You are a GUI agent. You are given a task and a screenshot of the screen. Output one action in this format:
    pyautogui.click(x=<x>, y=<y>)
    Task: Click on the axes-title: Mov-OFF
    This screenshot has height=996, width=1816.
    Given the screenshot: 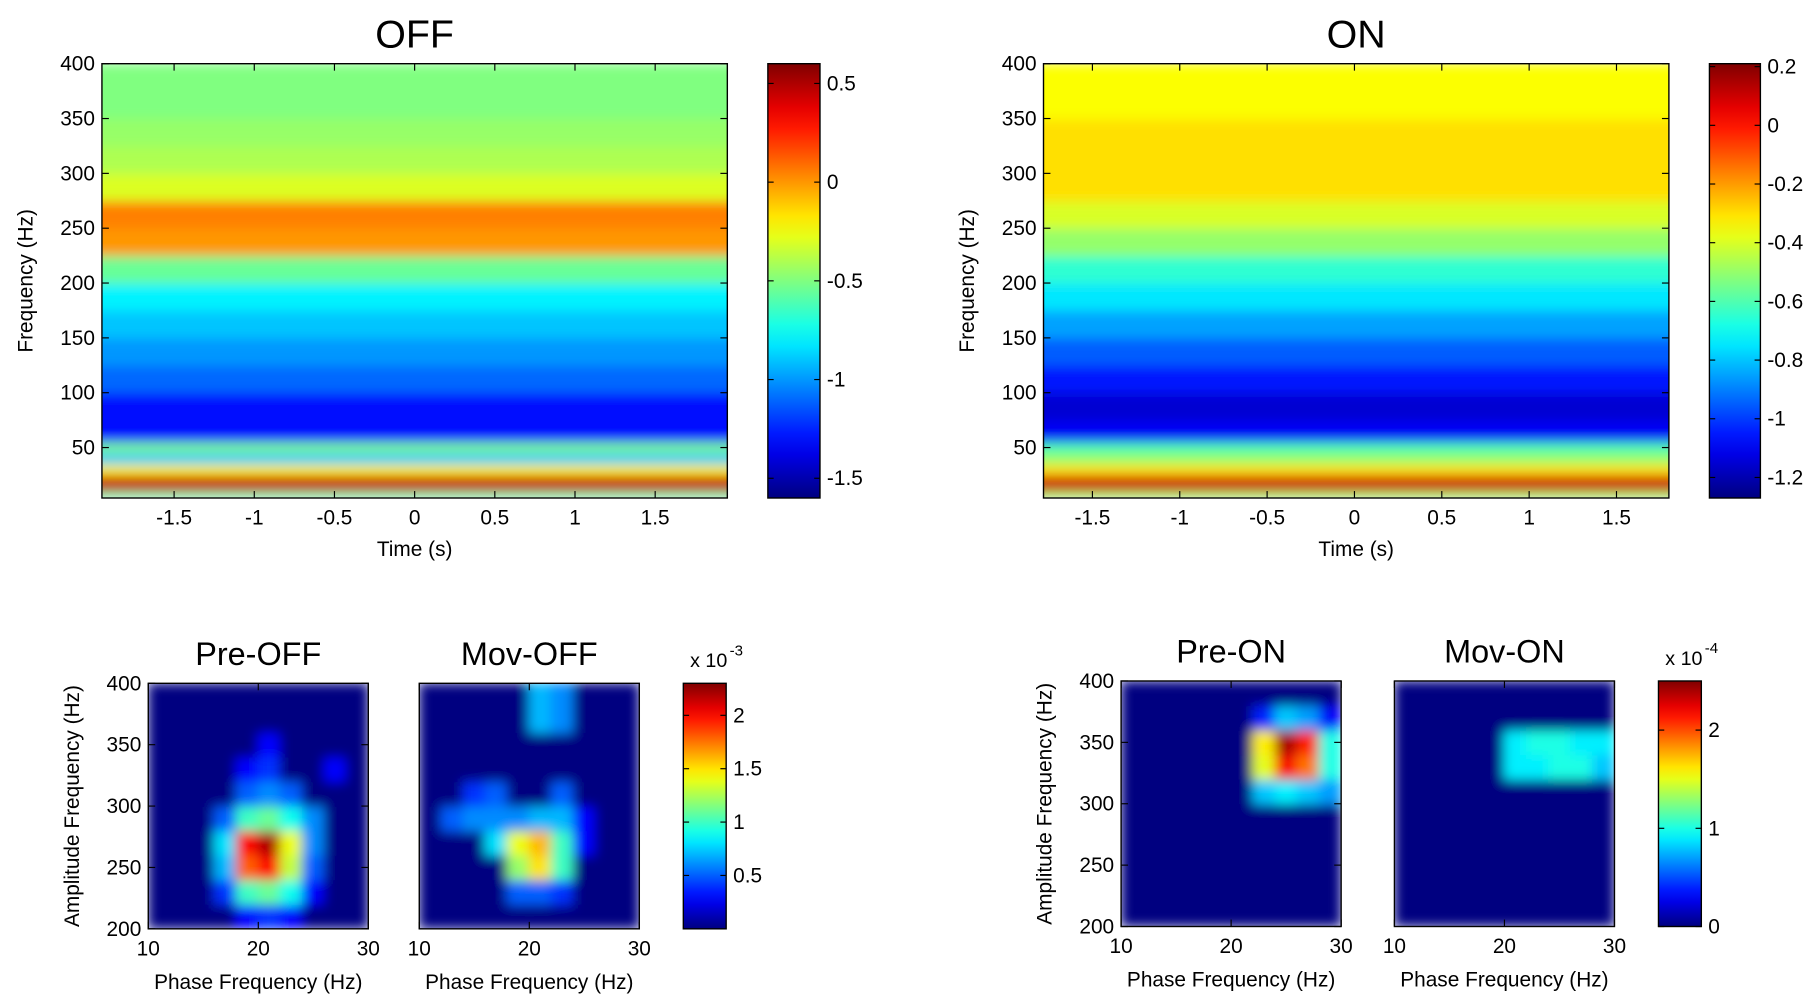 What is the action you would take?
    pyautogui.click(x=529, y=654)
    